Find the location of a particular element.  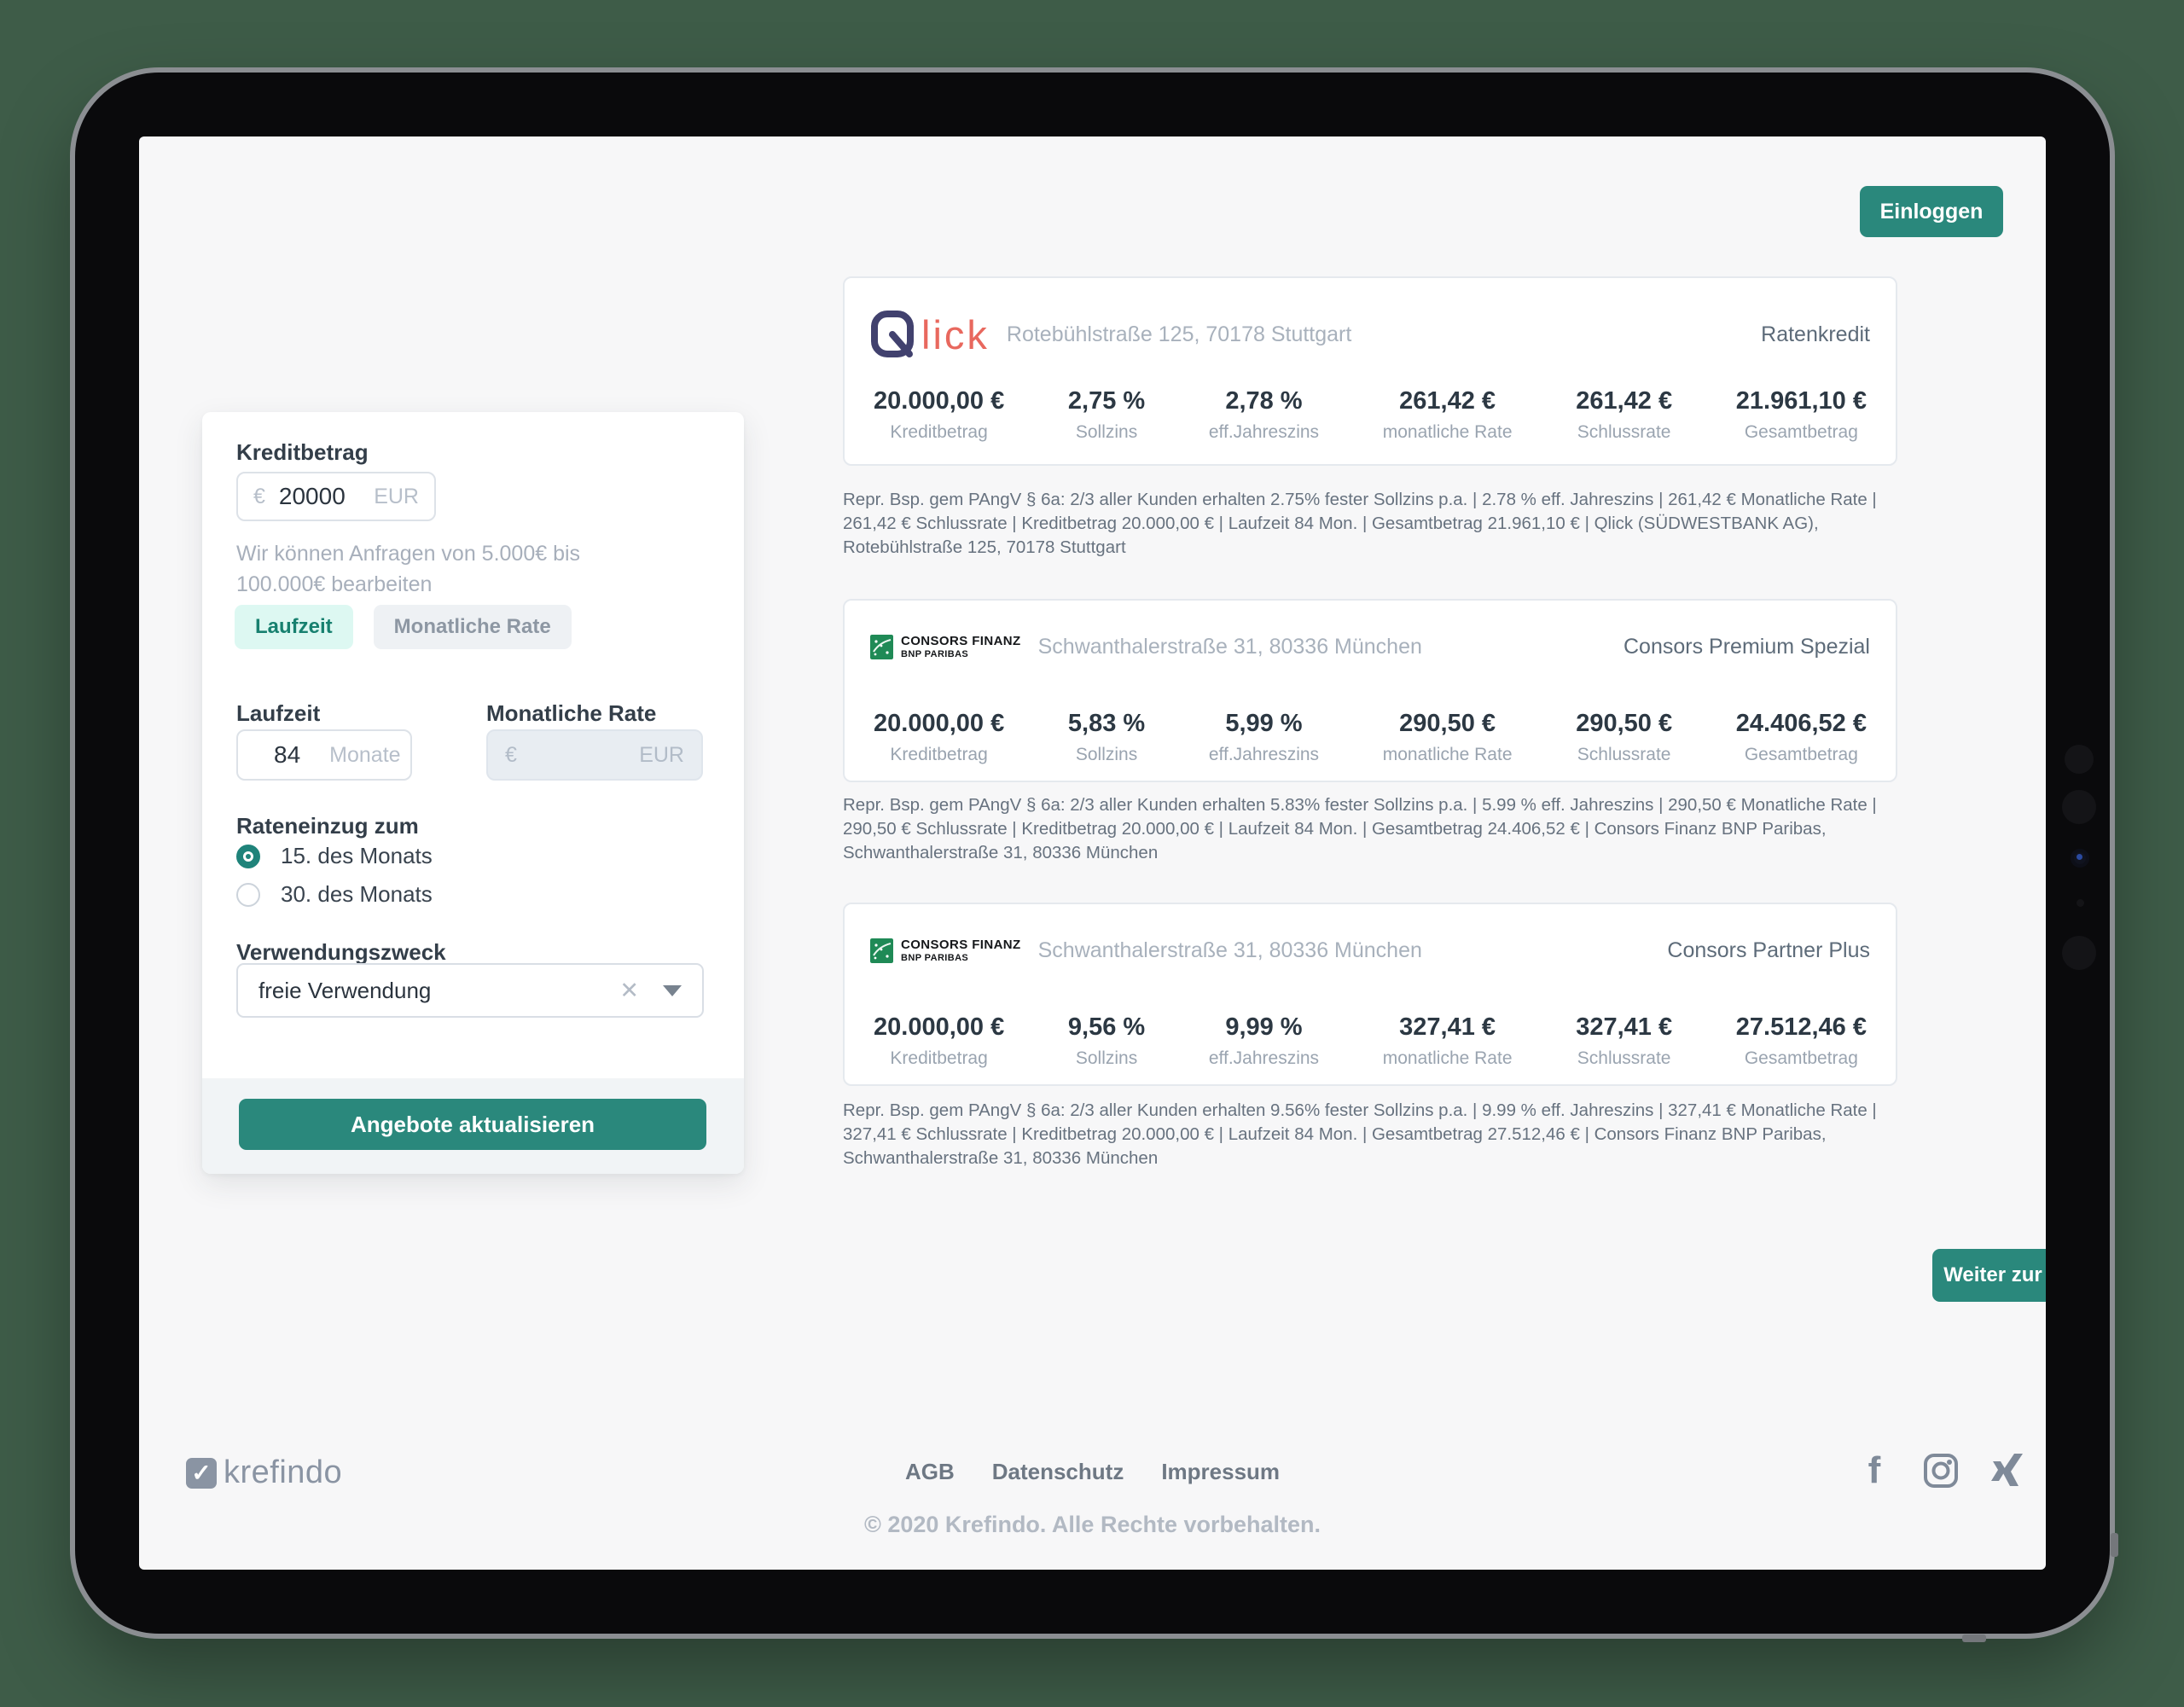

monatliche-rate-label: Monatliche Rate is located at coordinates (571, 713).